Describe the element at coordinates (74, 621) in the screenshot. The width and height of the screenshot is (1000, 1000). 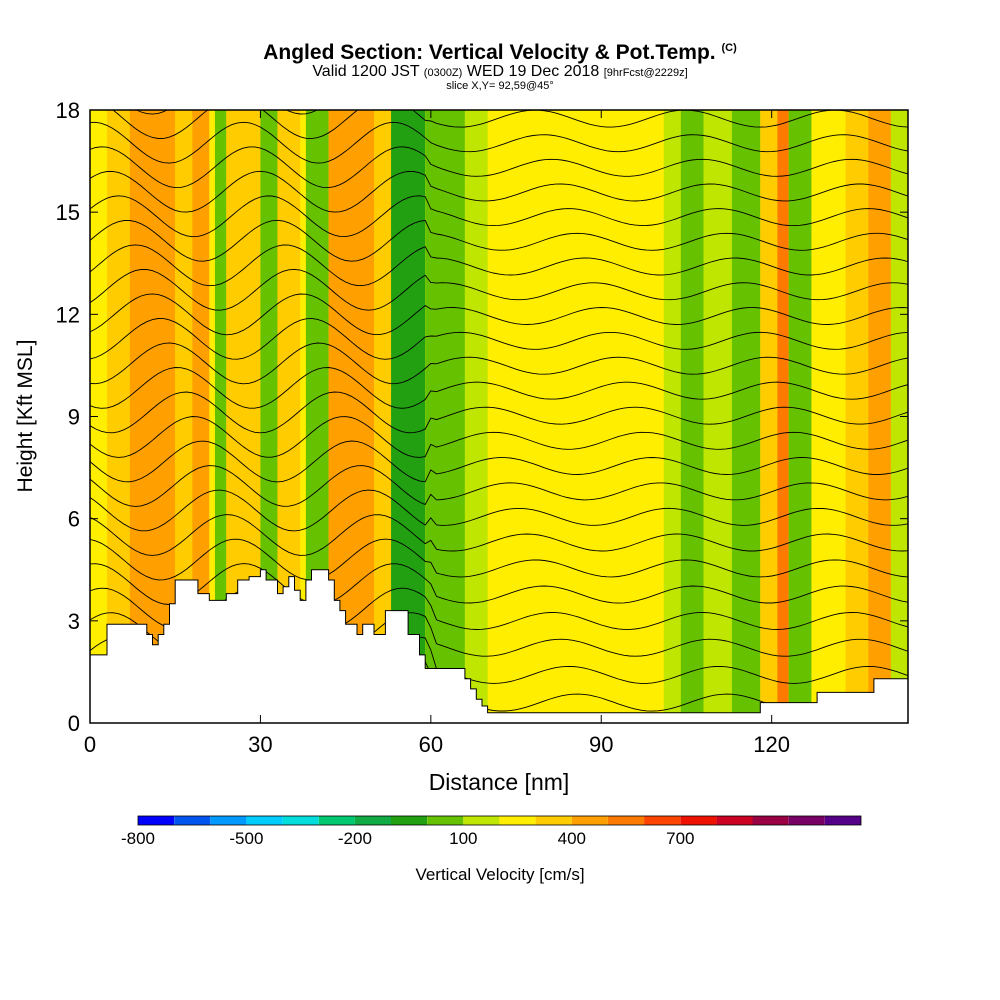
I see `y-tick-label: 3` at that location.